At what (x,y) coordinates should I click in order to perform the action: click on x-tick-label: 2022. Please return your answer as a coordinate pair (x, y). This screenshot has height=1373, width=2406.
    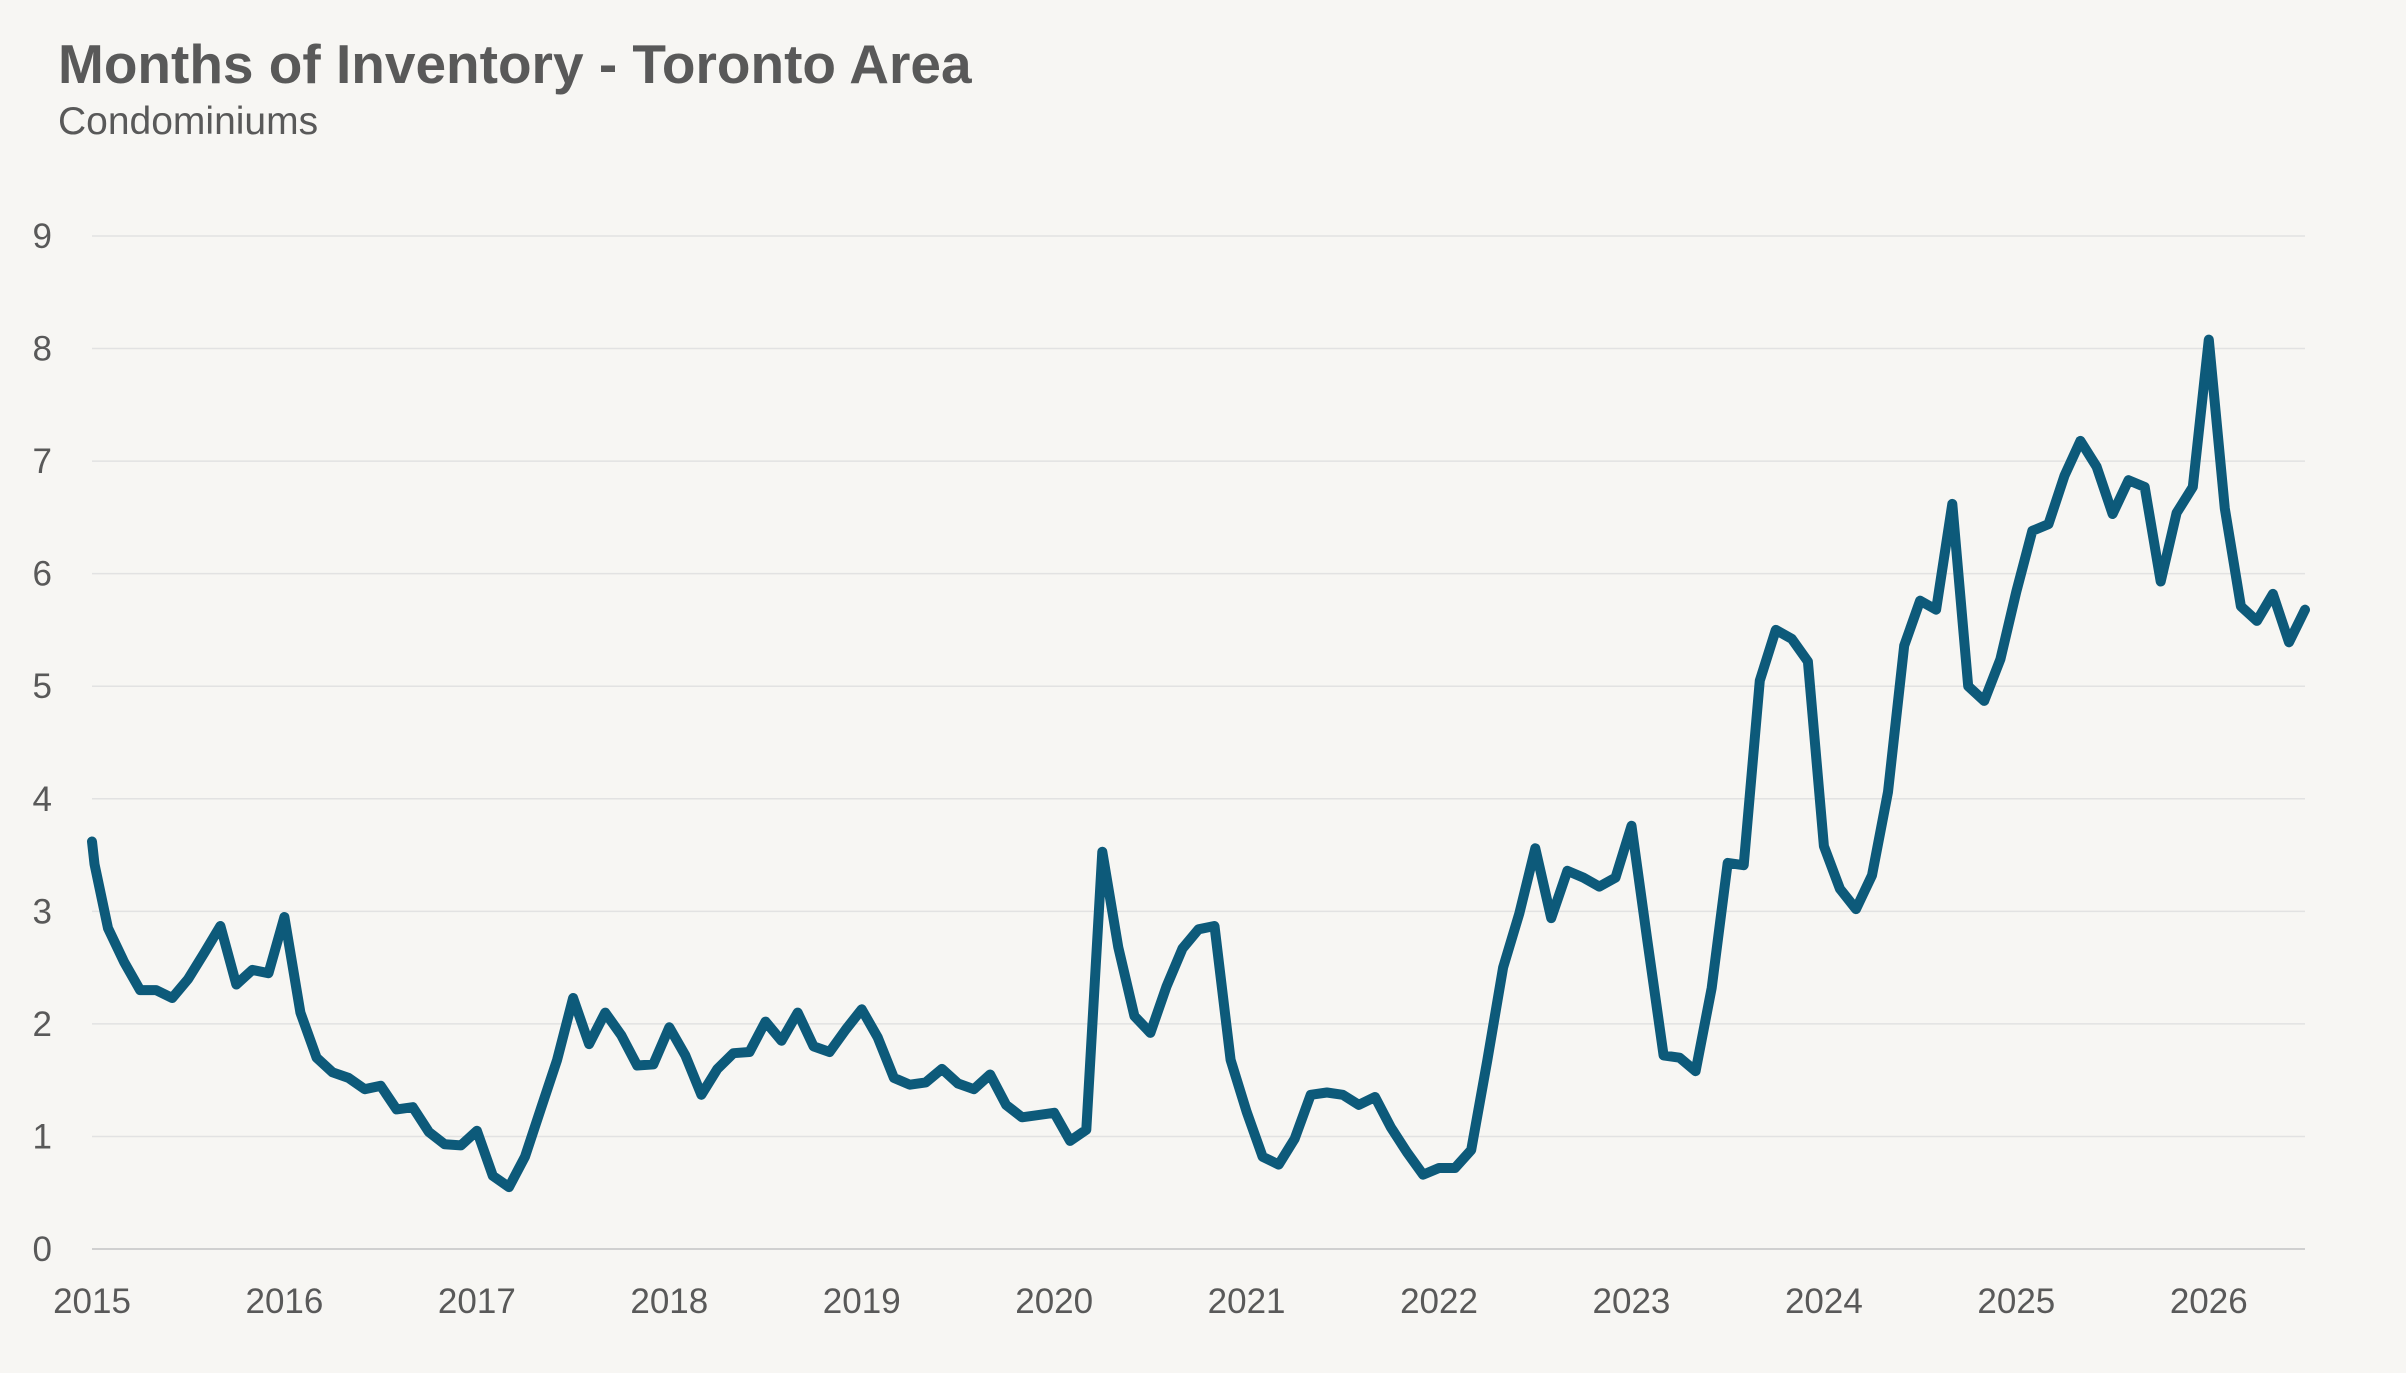
    Looking at the image, I should click on (1439, 1301).